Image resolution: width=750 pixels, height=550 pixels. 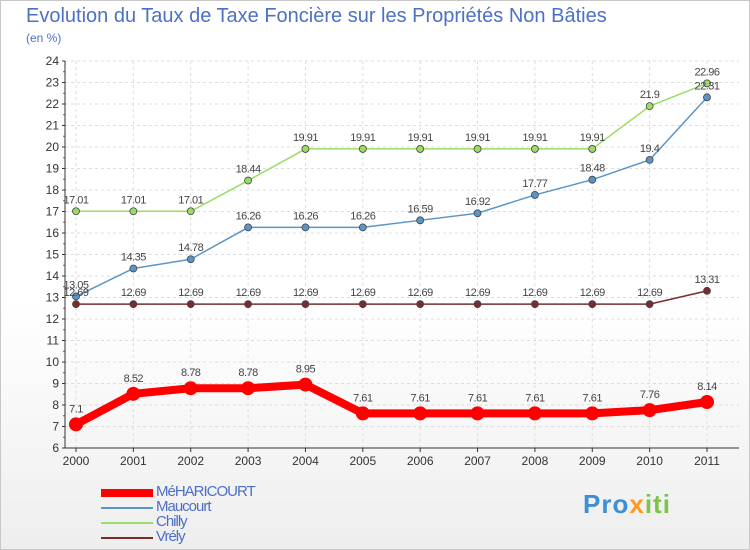 I want to click on data-label: 19.4, so click(x=650, y=149).